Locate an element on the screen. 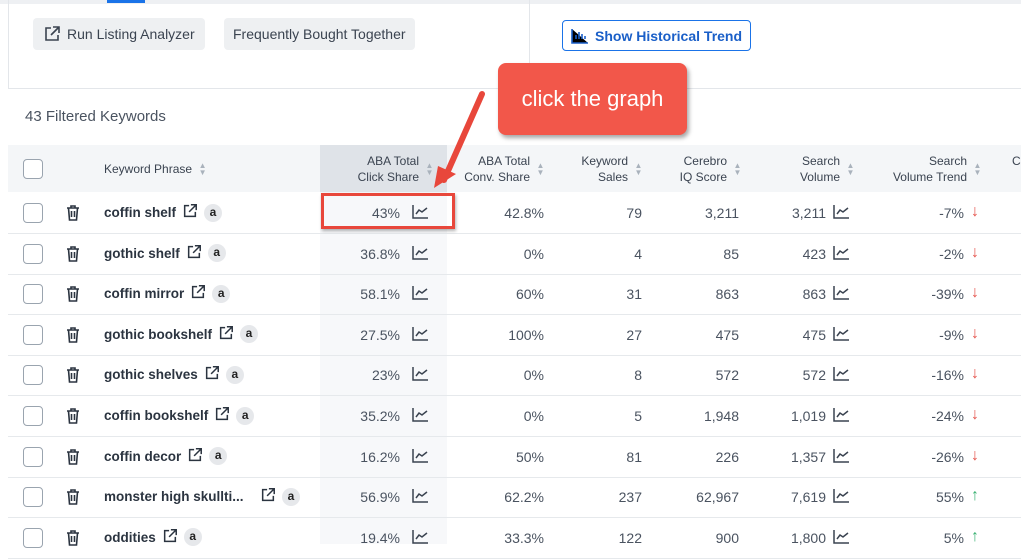 The image size is (1021, 559). keyword-cell: oddities a is located at coordinates (153, 537).